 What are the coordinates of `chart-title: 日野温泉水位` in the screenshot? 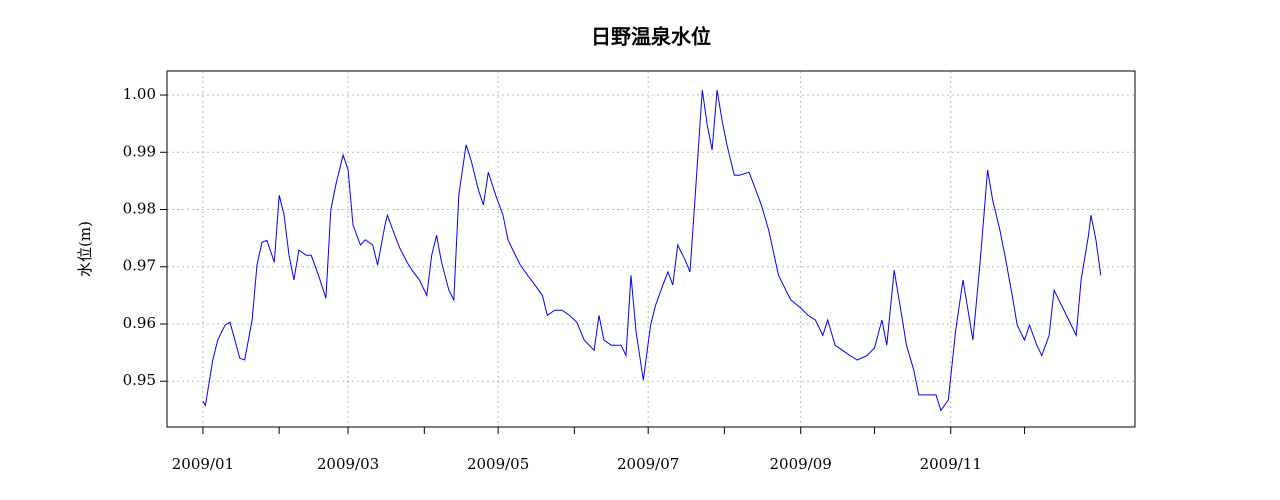 It's located at (651, 37).